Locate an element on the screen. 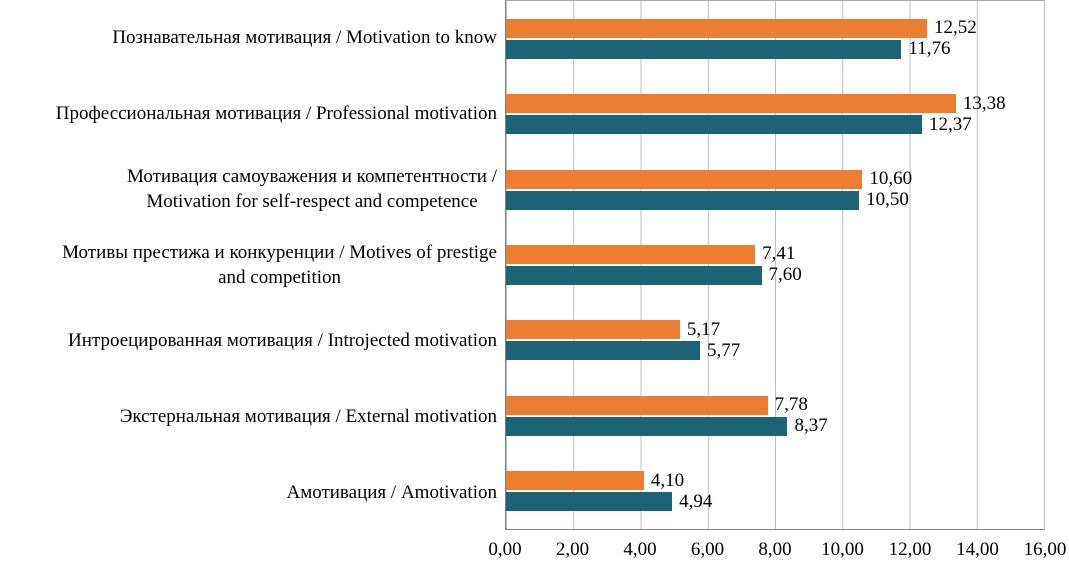  bar-group: 5,17 5,77 is located at coordinates (775, 340).